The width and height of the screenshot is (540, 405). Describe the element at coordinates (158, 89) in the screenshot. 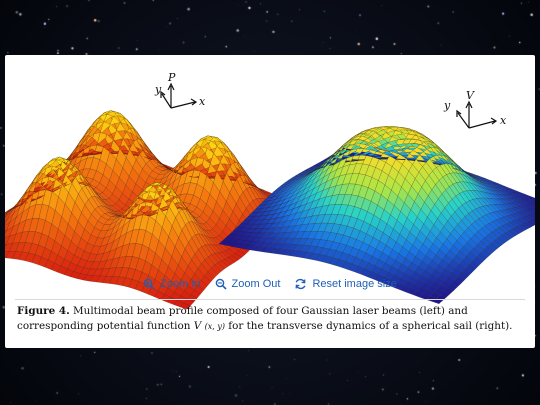

I see `left-axis-y-label: y` at that location.